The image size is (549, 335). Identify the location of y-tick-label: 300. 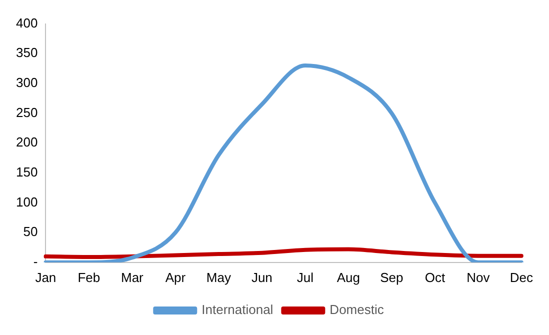
(27, 82).